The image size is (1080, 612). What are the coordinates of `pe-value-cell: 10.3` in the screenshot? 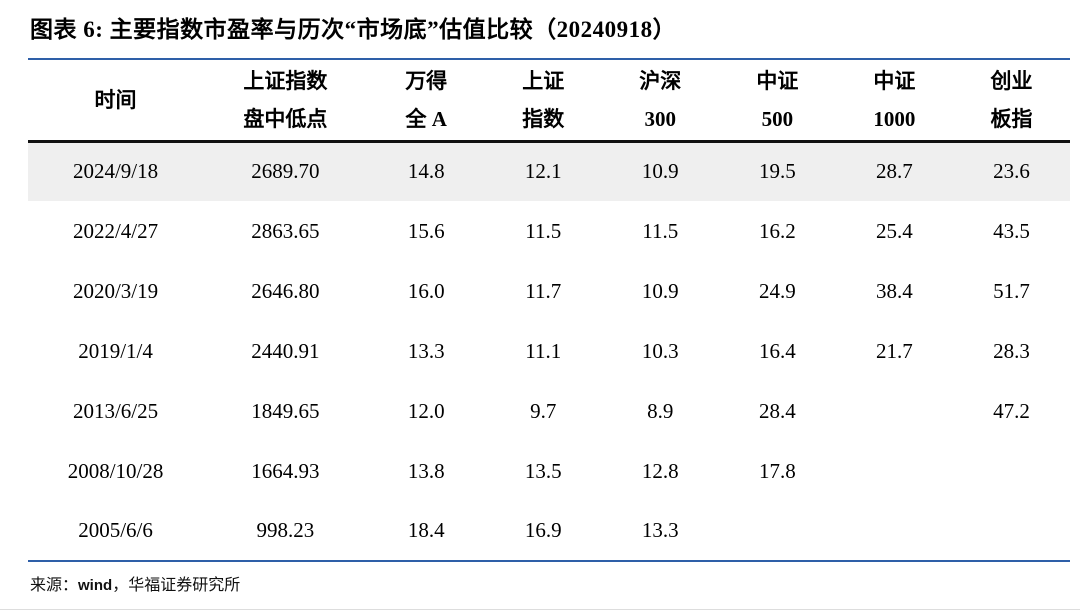 It's located at (660, 350).